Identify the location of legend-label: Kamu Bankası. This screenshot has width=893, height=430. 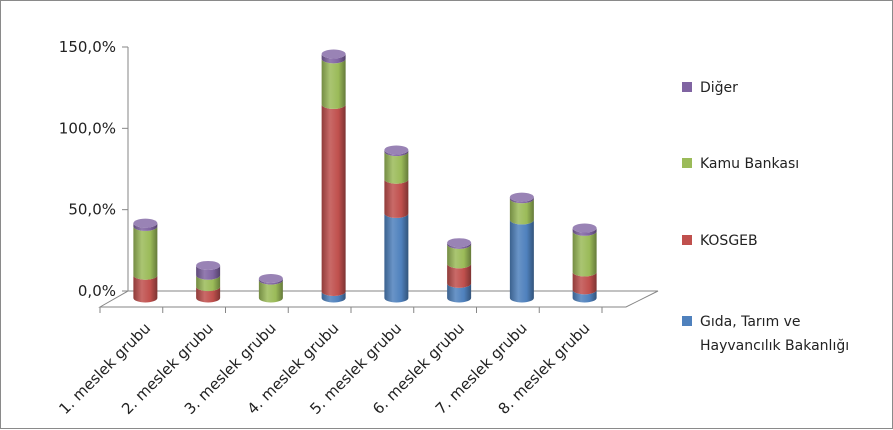
(749, 164).